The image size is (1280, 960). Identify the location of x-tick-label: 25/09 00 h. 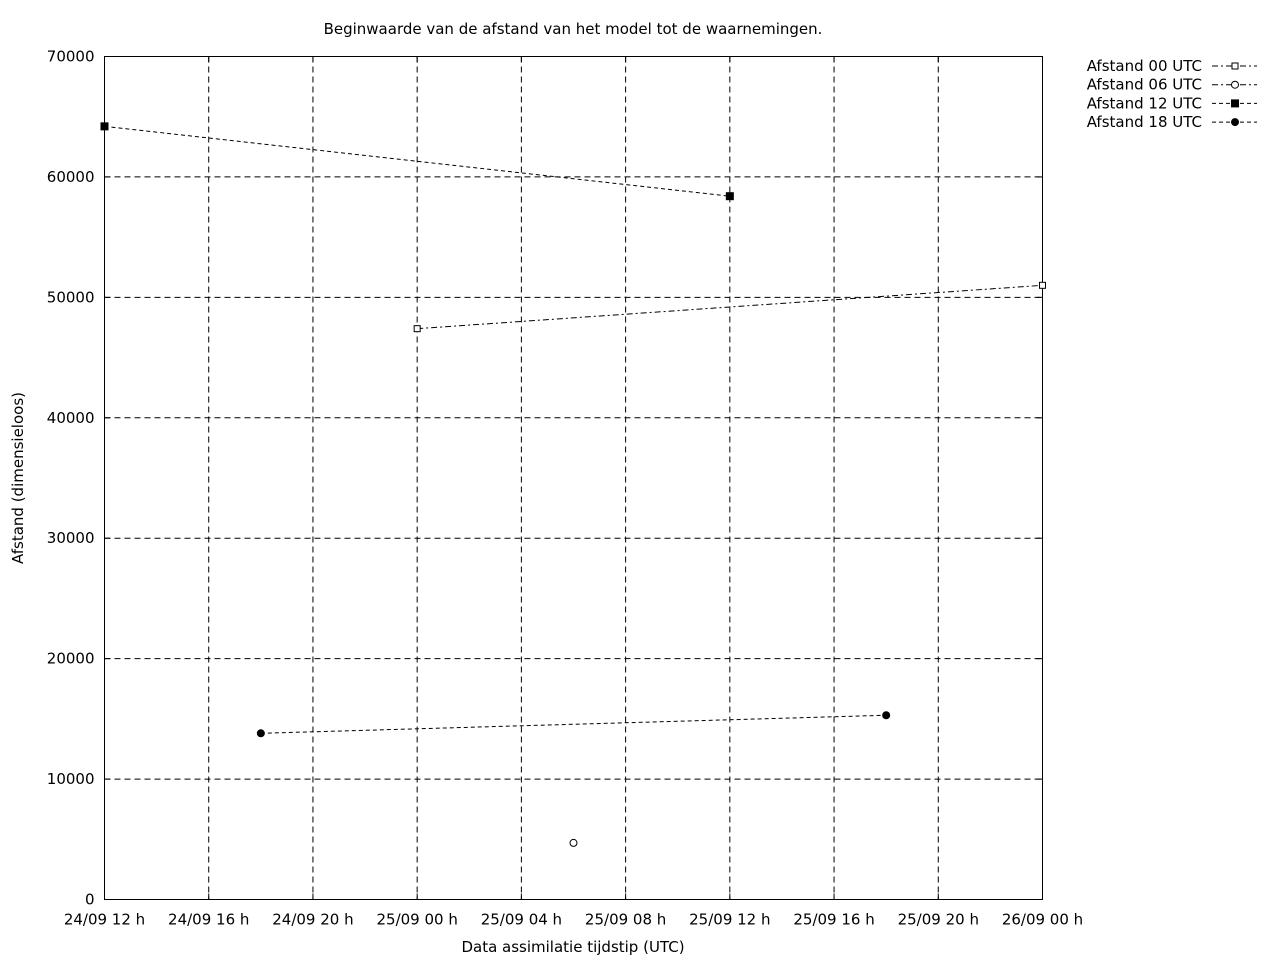
(416, 920).